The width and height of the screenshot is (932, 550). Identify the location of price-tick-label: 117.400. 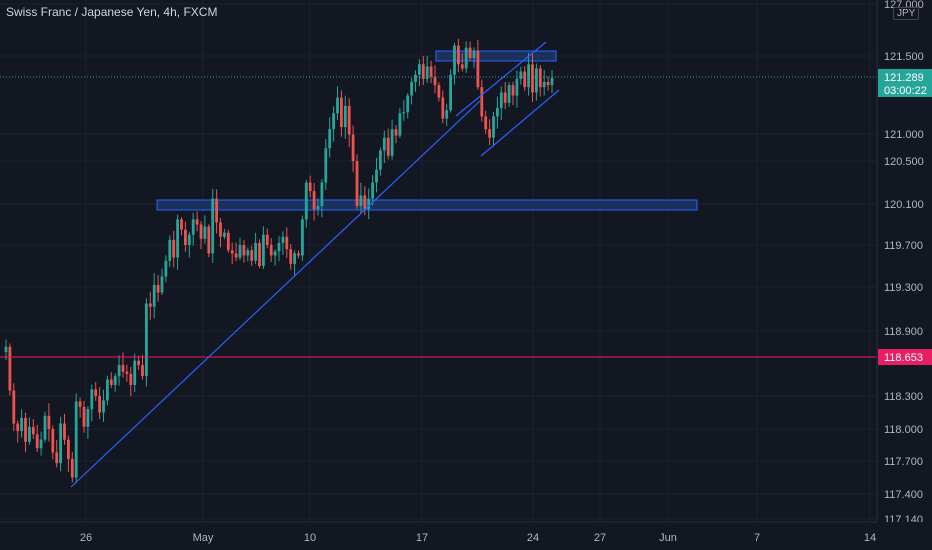
(903, 495).